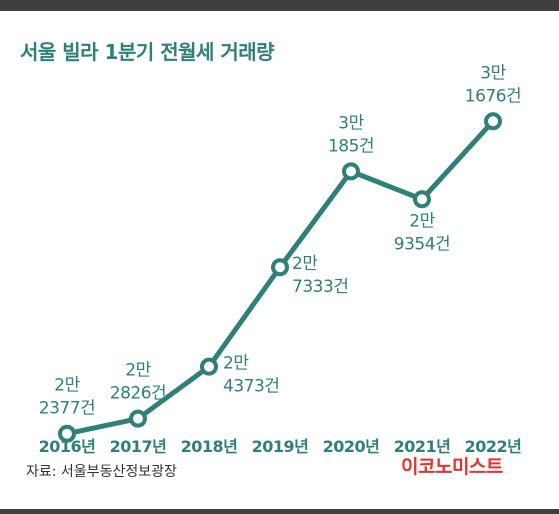 This screenshot has width=559, height=514. I want to click on data-label-1-line-1: 2만, so click(67, 386).